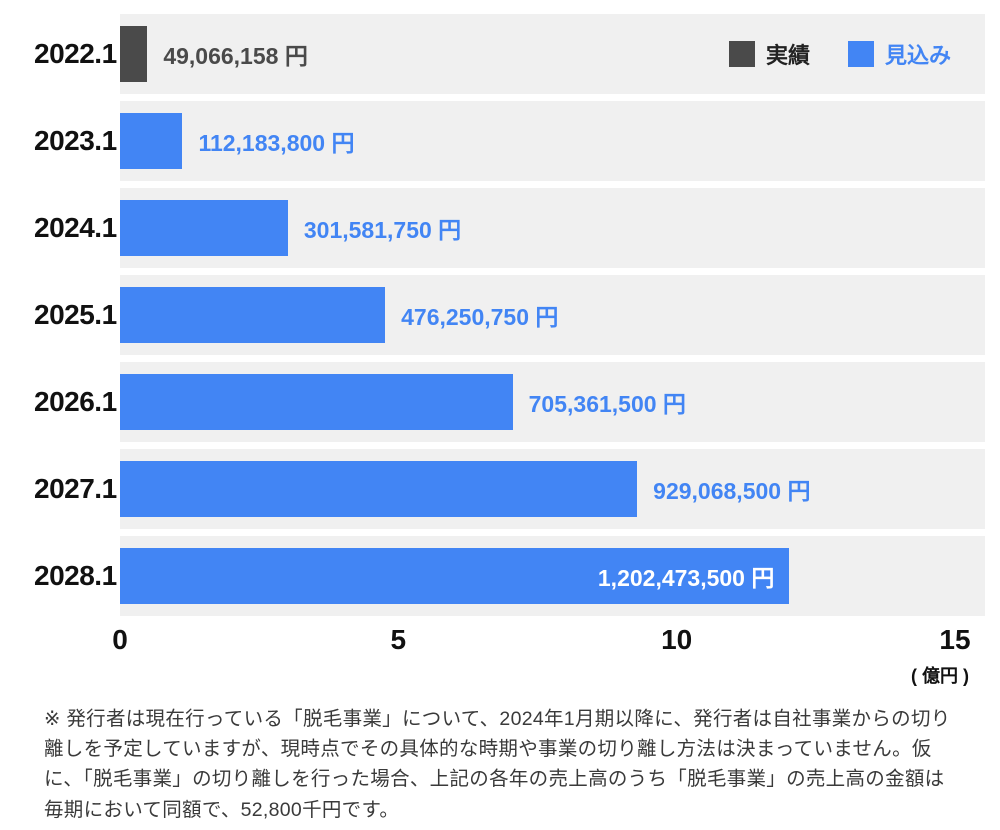  Describe the element at coordinates (860, 54) in the screenshot. I see `legend-swatch-forecast` at that location.